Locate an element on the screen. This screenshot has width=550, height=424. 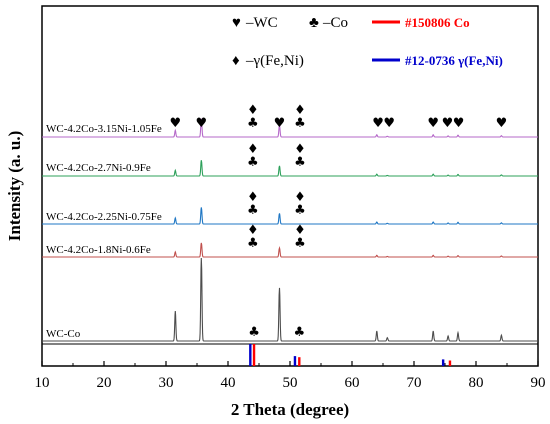
phase-marker-19: ♥ is located at coordinates (280, 123).